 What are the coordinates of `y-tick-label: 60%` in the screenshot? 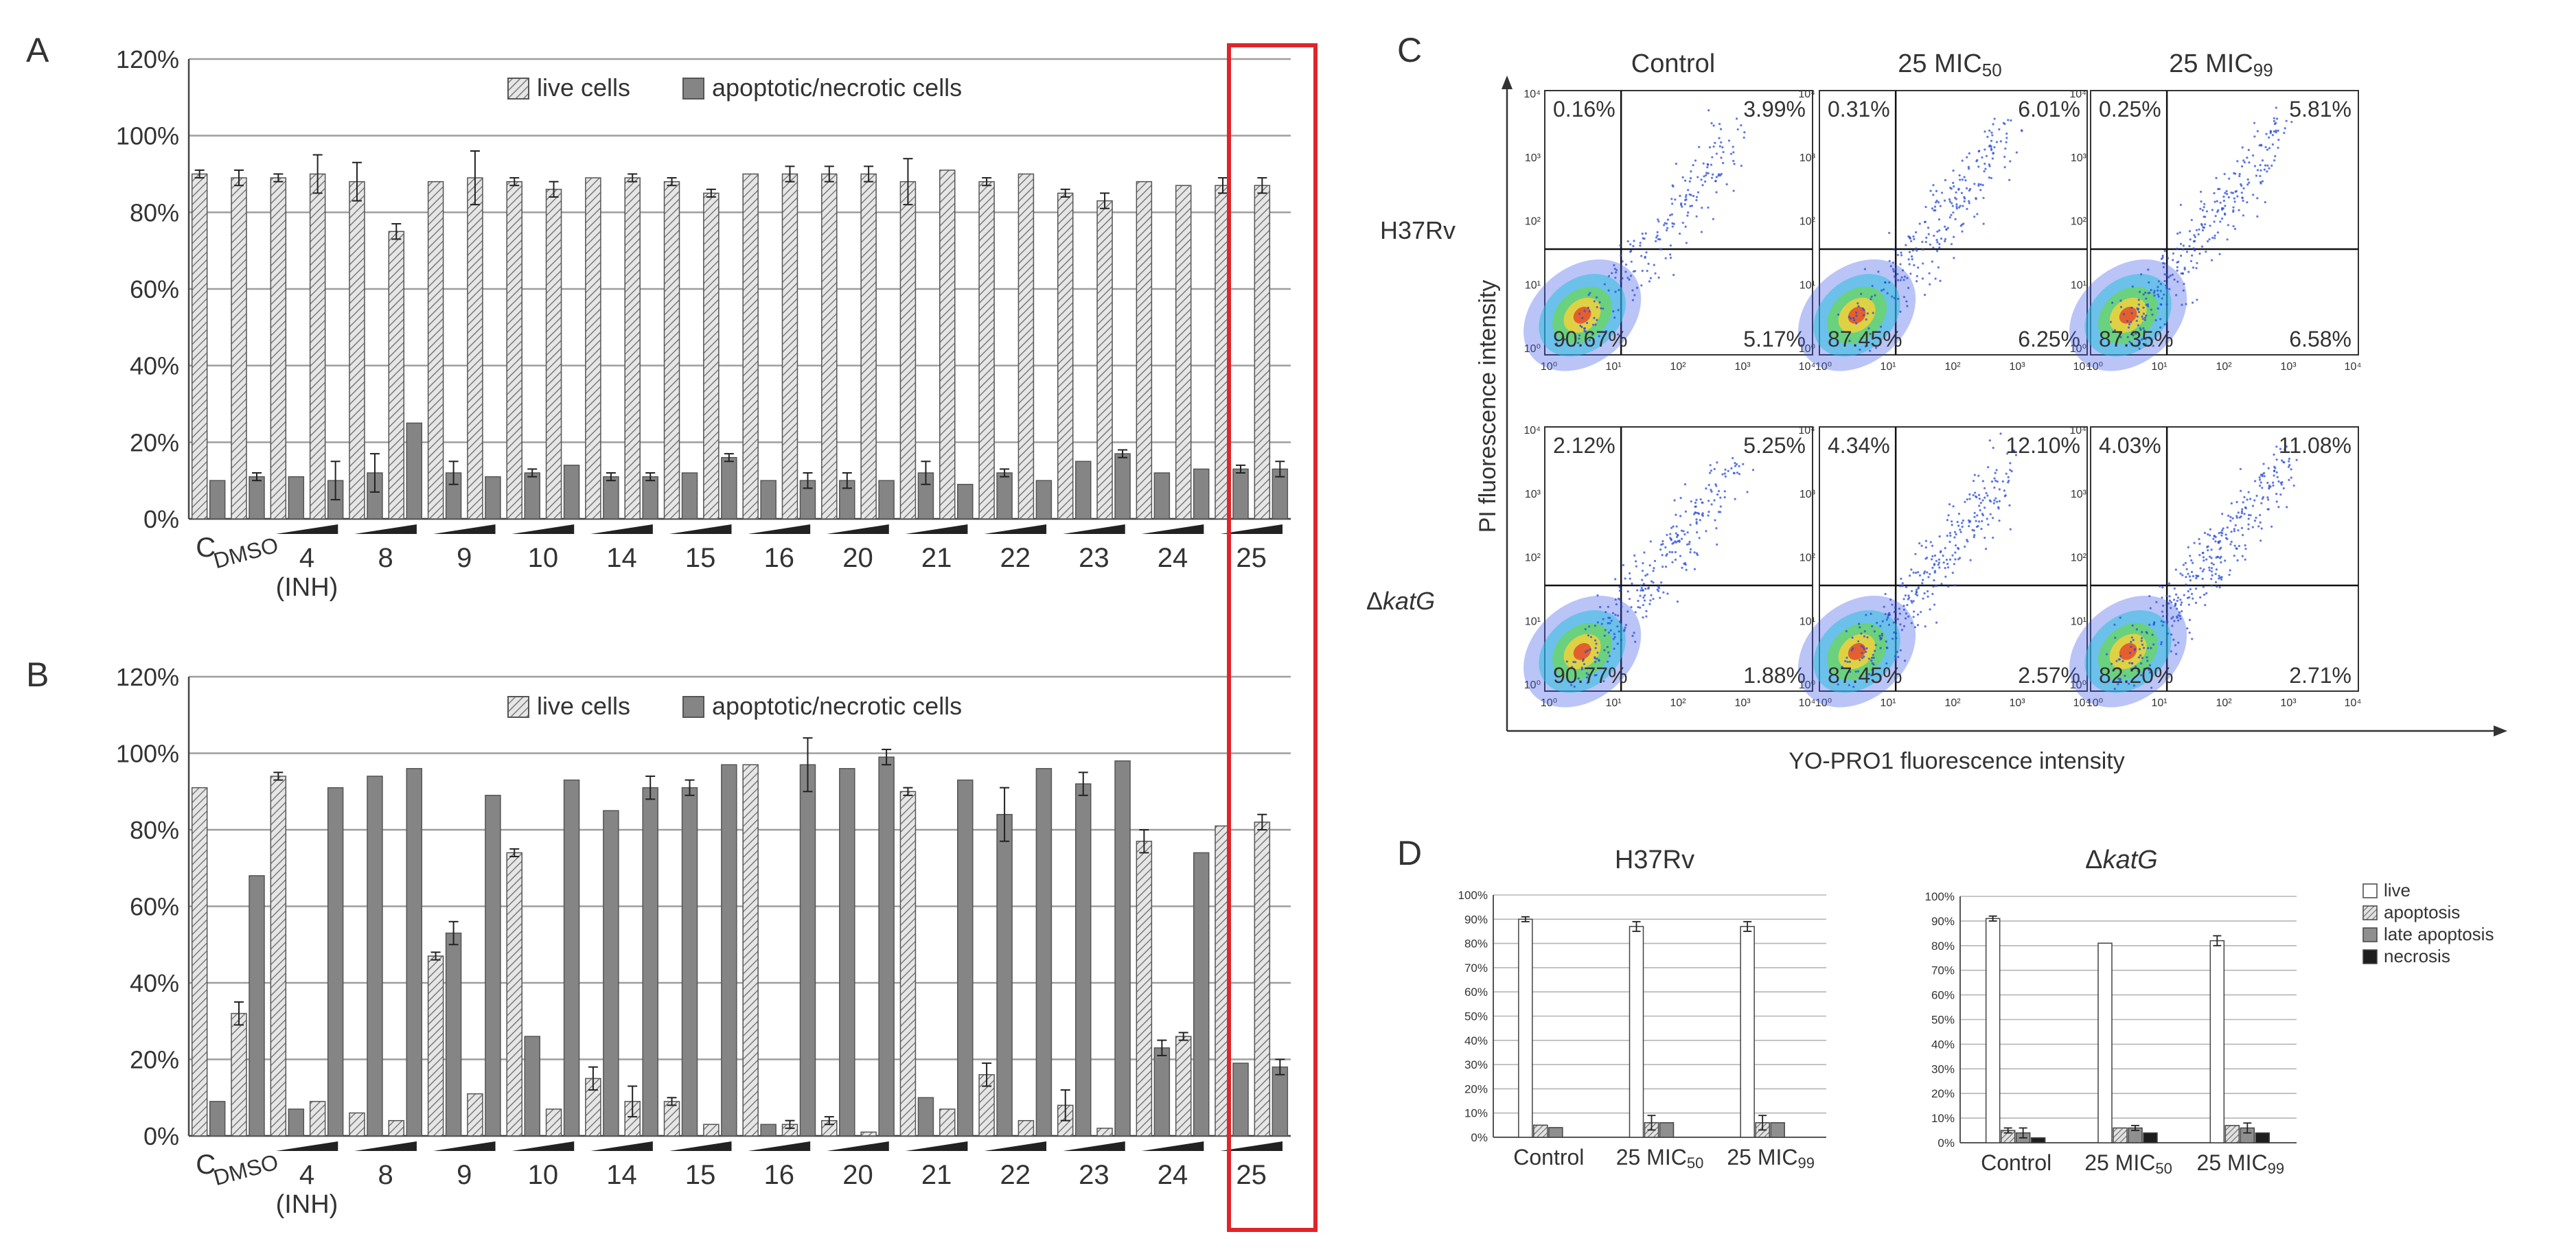 It's located at (154, 907).